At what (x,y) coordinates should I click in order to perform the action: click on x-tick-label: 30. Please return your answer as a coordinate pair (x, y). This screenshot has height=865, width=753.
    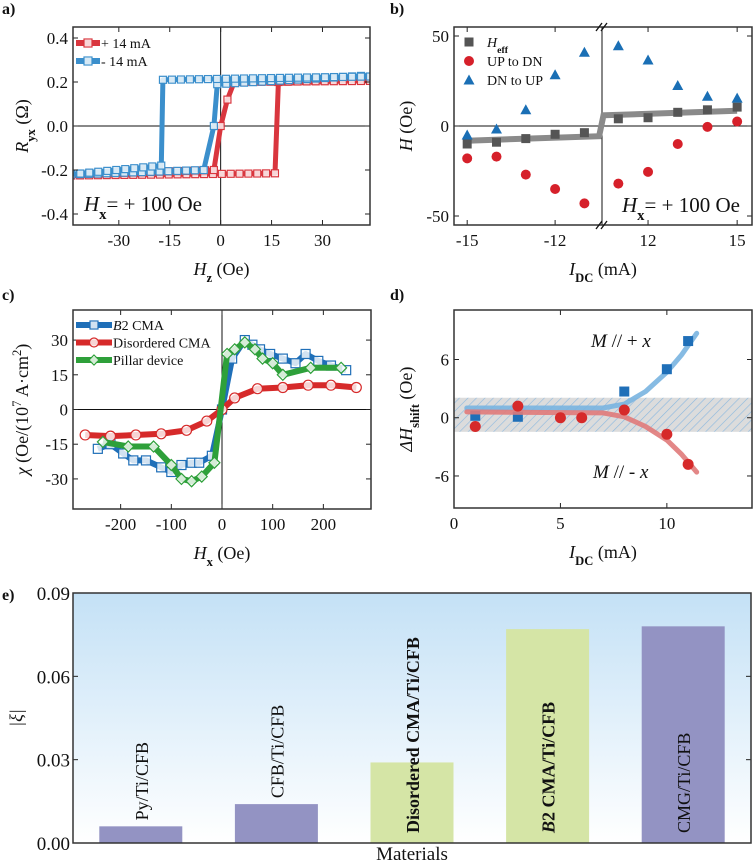
    Looking at the image, I should click on (322, 240).